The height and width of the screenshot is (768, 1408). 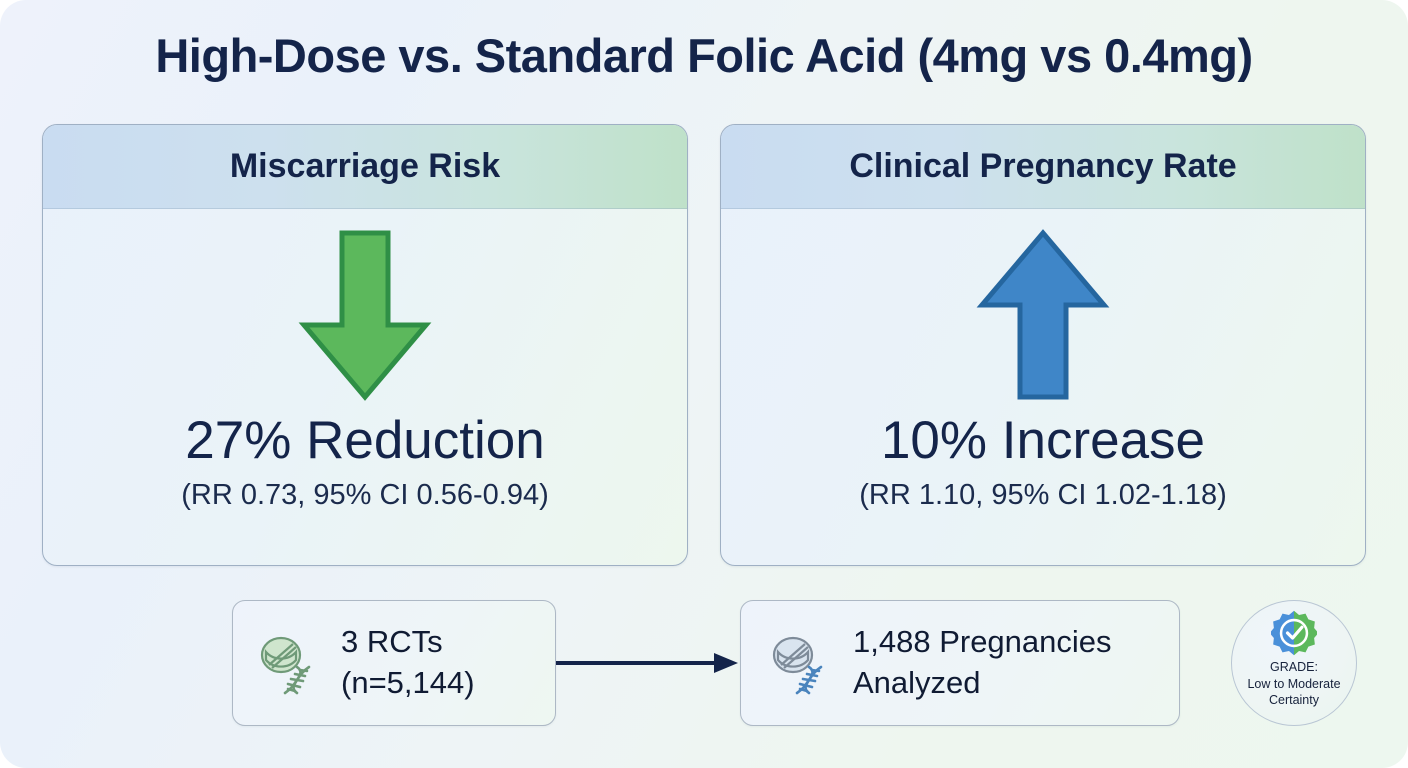 I want to click on grade-line-2: Low to Moderate, so click(x=1294, y=683).